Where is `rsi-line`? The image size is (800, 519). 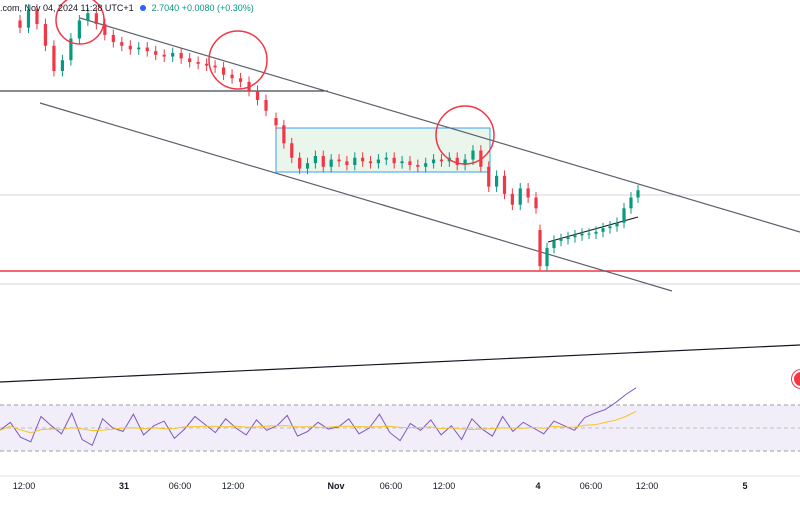 rsi-line is located at coordinates (318, 417).